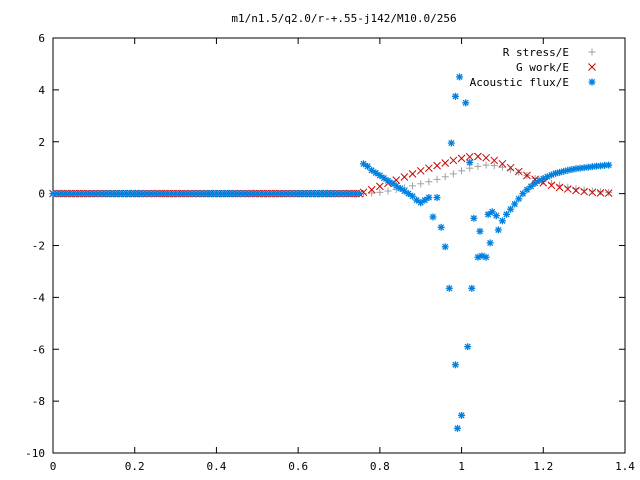  What do you see at coordinates (53, 466) in the screenshot?
I see `x-tick-label: 0` at bounding box center [53, 466].